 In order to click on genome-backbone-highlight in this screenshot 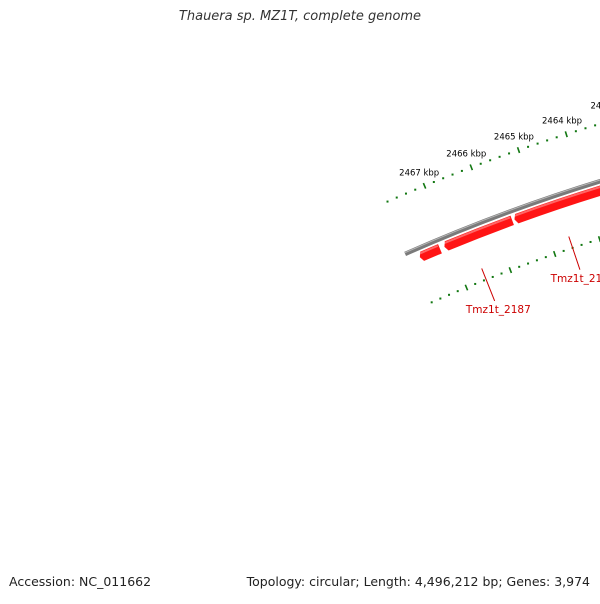, I will do `click(502, 216)`.